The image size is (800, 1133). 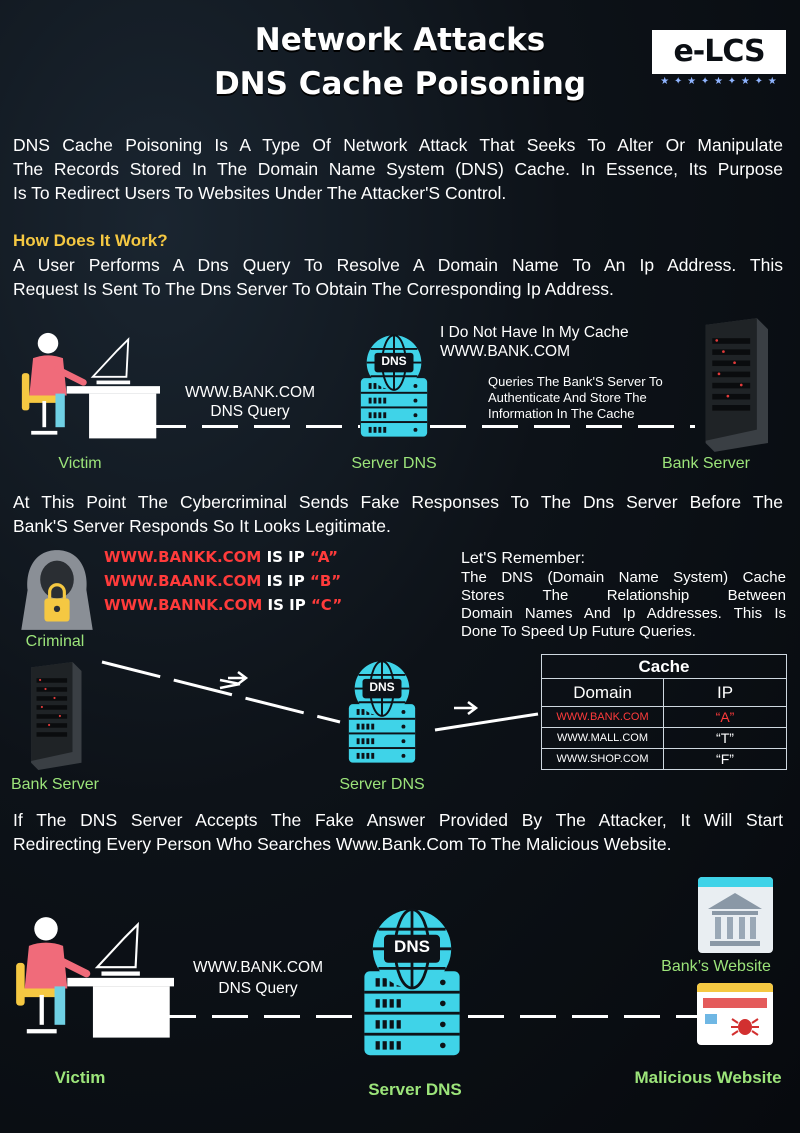 I want to click on queries-note-line-2: Authenticate And Store The, so click(x=567, y=397).